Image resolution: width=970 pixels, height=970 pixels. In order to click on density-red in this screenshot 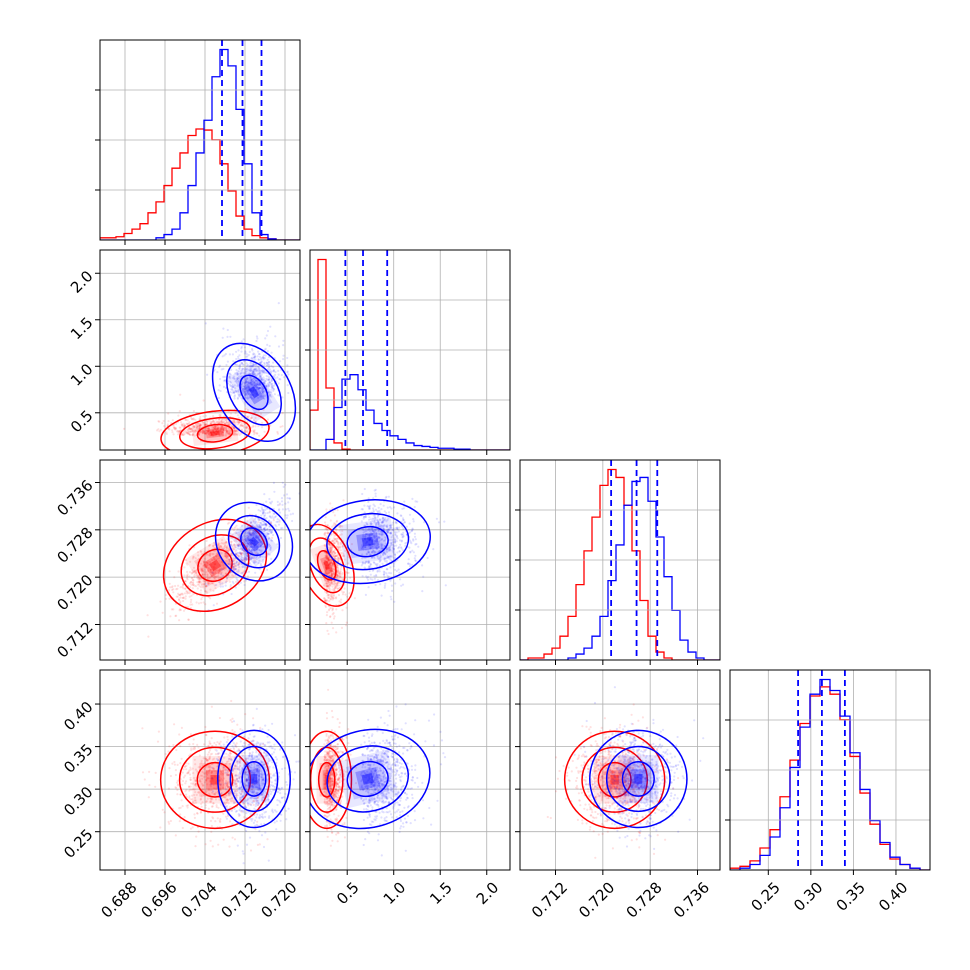, I will do `click(215, 433)`.